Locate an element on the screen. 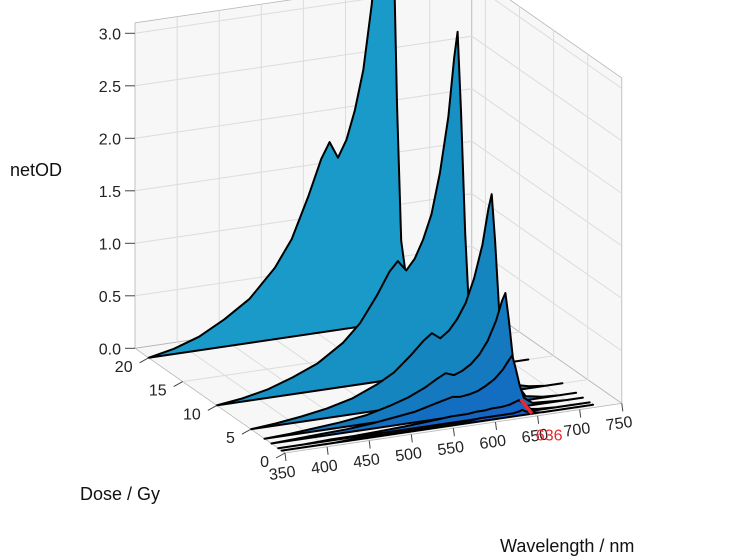 The image size is (745, 557). y-tick-label: 20 is located at coordinates (124, 367).